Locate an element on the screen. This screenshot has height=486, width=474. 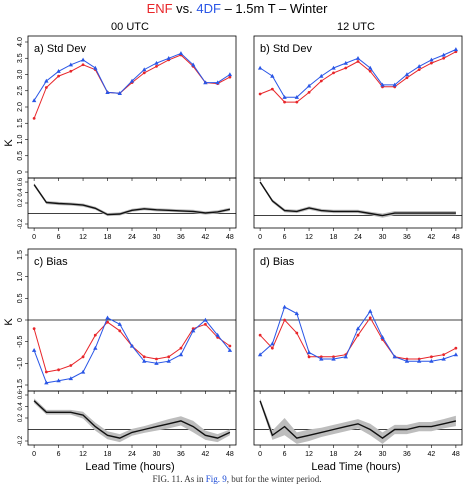
y-tick-label: 0.6 is located at coordinates (21, 394).